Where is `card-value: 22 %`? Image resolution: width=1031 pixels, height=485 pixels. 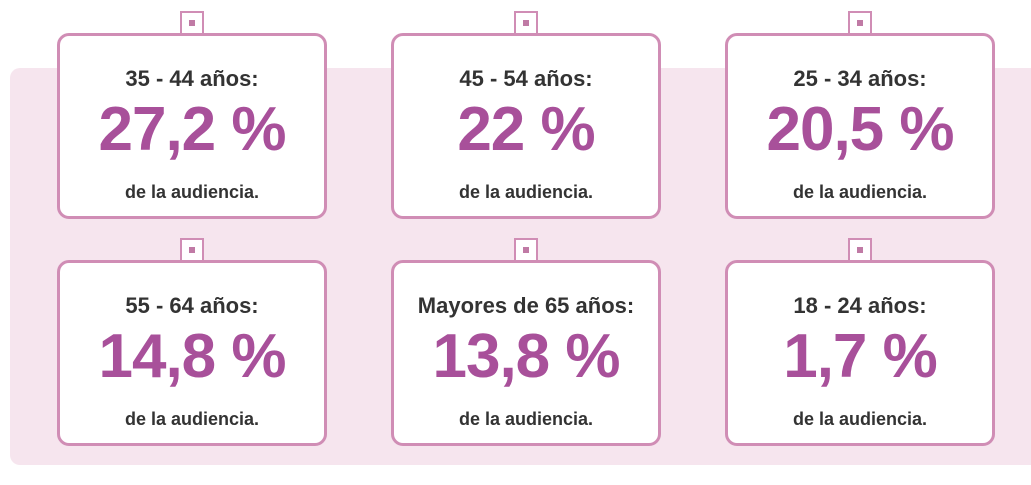 card-value: 22 % is located at coordinates (526, 129).